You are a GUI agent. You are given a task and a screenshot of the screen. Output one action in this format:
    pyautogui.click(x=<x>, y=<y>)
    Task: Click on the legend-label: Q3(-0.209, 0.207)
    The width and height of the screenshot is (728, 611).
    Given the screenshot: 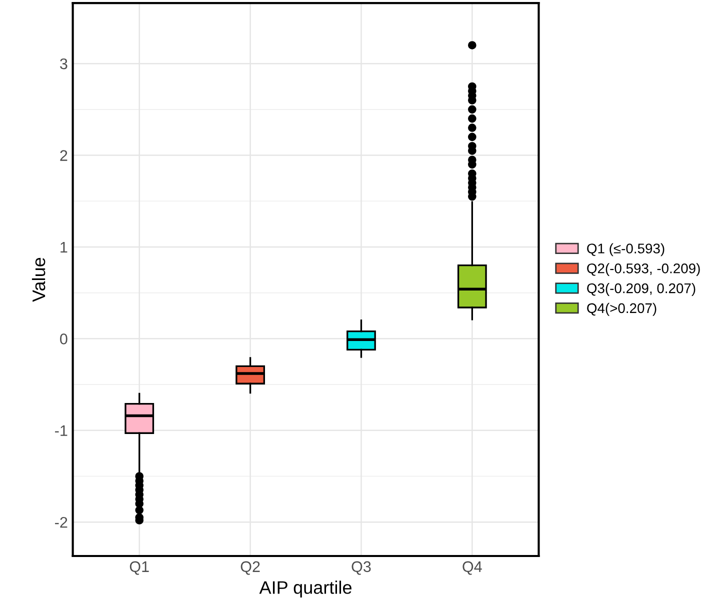 What is the action you would take?
    pyautogui.click(x=641, y=289)
    